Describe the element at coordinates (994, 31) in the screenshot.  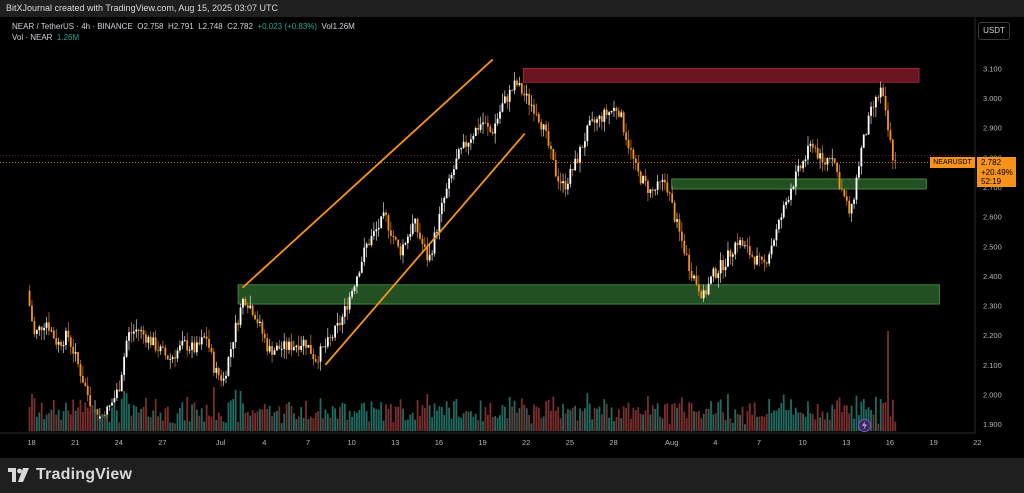
I see `currency-button: USDT` at that location.